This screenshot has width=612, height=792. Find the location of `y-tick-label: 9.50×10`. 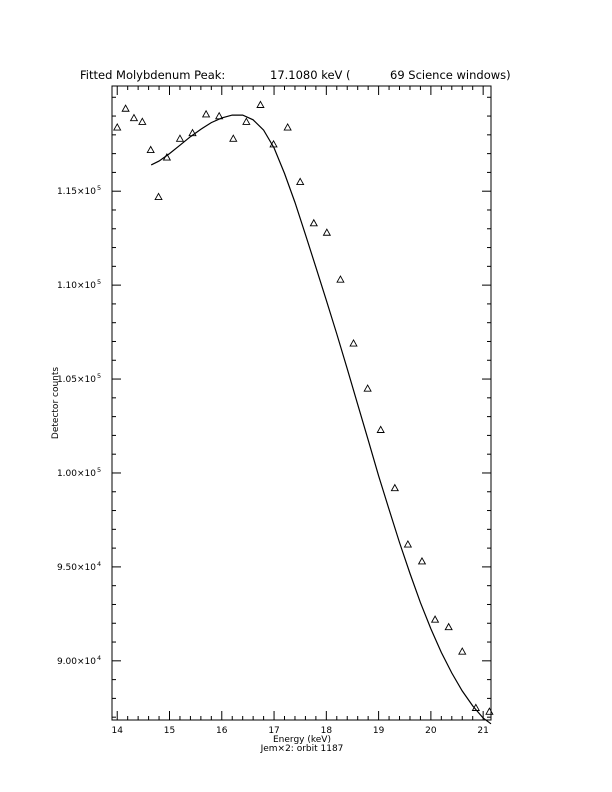

y-tick-label: 9.50×10 is located at coordinates (76, 568).